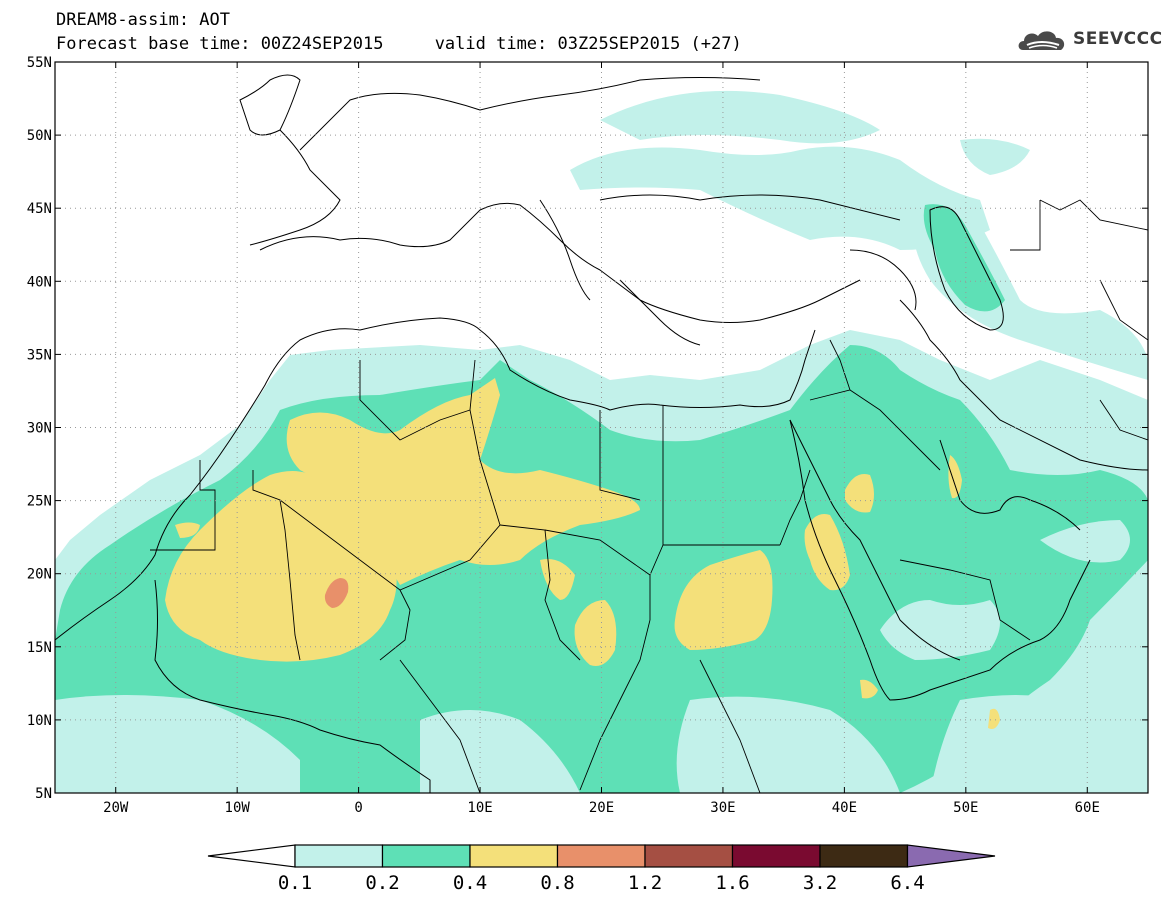 Image resolution: width=1165 pixels, height=905 pixels. I want to click on lon-tick-label: 0, so click(358, 808).